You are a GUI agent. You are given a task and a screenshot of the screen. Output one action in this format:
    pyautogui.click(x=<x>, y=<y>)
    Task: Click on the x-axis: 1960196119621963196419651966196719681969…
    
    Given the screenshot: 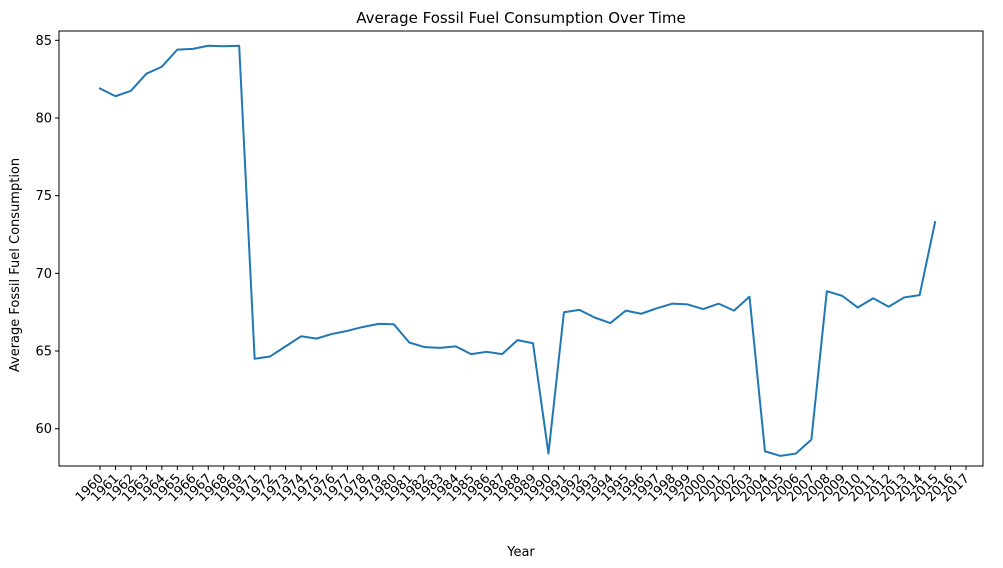 What is the action you would take?
    pyautogui.click(x=523, y=485)
    